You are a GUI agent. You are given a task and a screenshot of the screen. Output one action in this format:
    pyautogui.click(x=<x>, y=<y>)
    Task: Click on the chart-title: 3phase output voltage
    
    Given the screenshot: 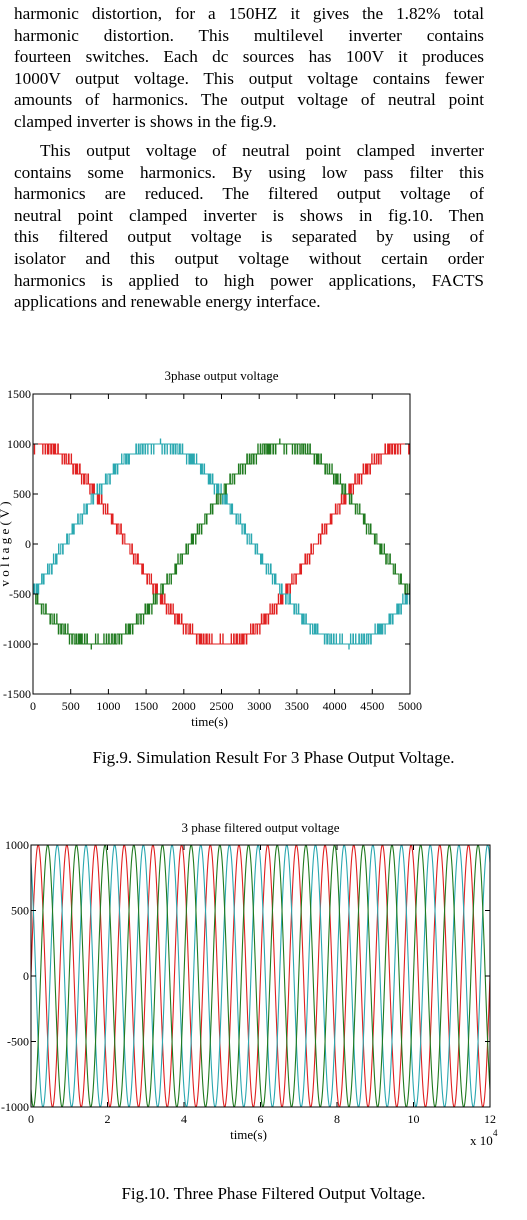 What is the action you would take?
    pyautogui.click(x=221, y=375)
    